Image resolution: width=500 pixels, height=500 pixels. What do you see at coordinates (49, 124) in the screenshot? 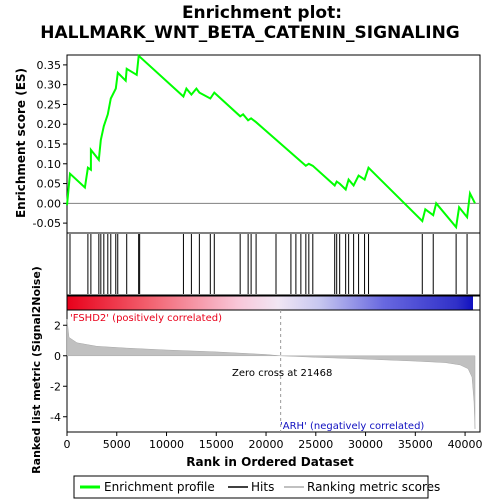
I see `es-y-tick-label: 0.20` at bounding box center [49, 124].